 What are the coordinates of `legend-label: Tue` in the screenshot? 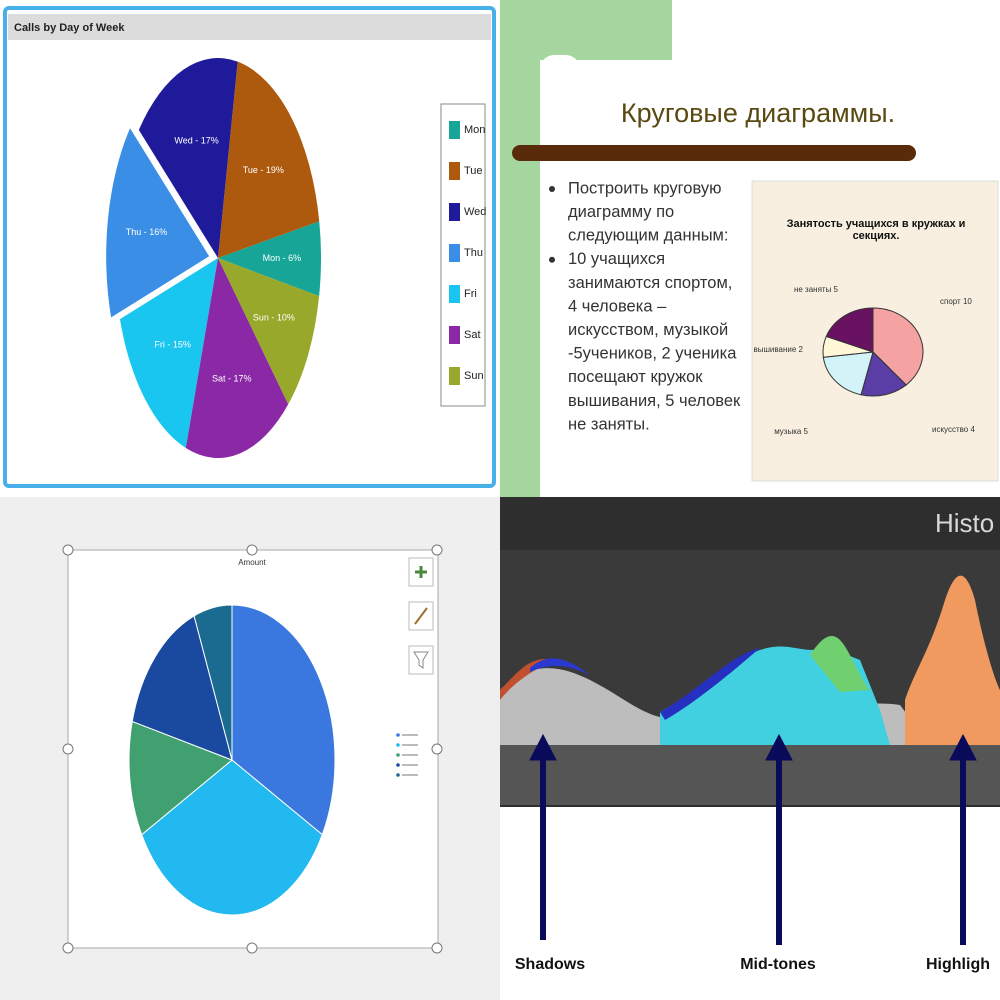 It's located at (473, 171).